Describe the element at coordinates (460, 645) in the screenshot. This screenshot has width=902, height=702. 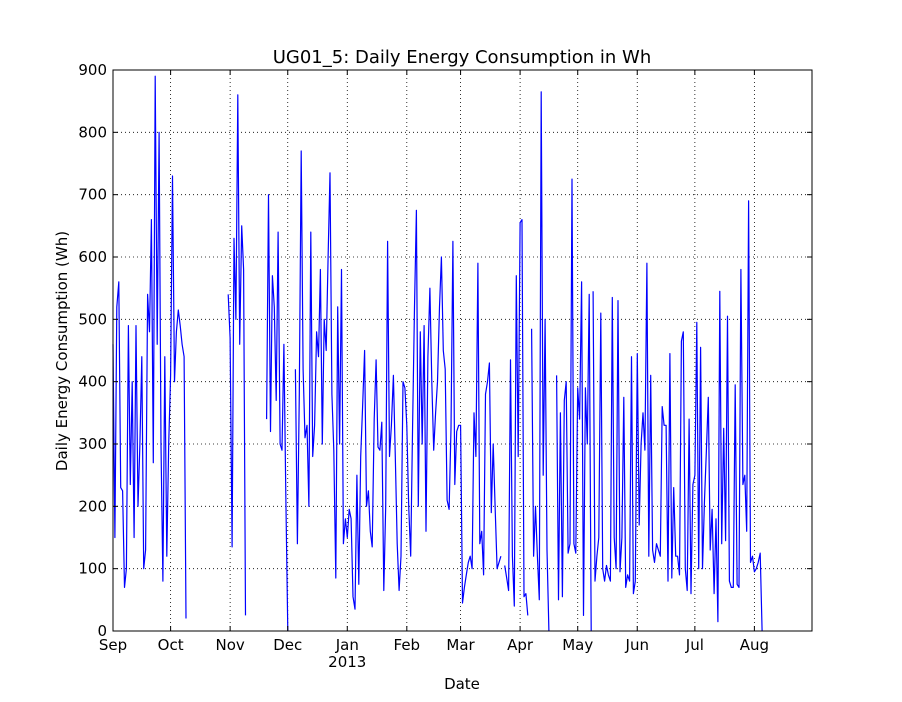
I see `x-tick-label: Mar` at that location.